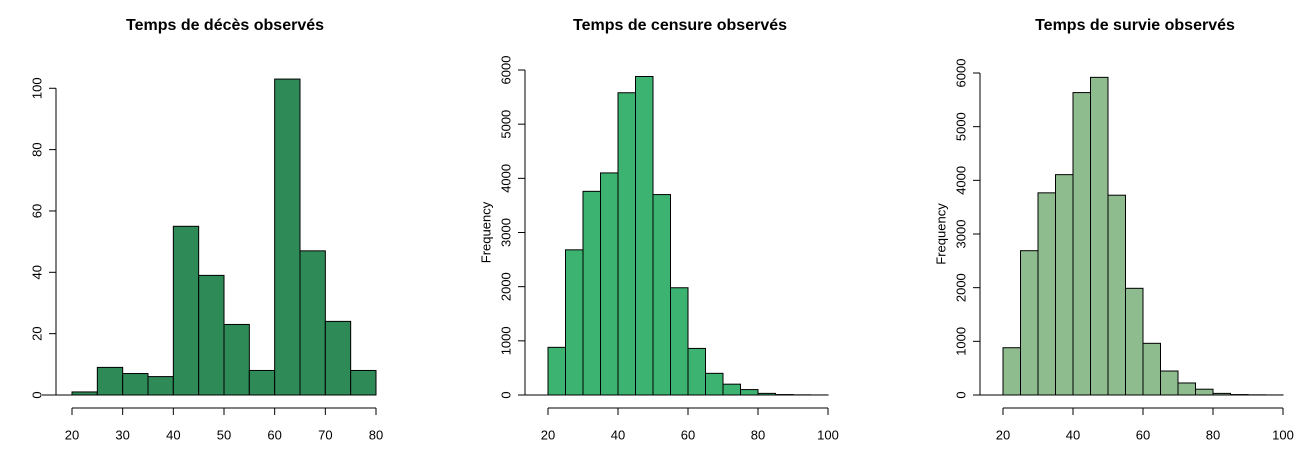 Image resolution: width=1296 pixels, height=459 pixels. What do you see at coordinates (225, 25) in the screenshot?
I see `chart-title: Temps de décès observés` at bounding box center [225, 25].